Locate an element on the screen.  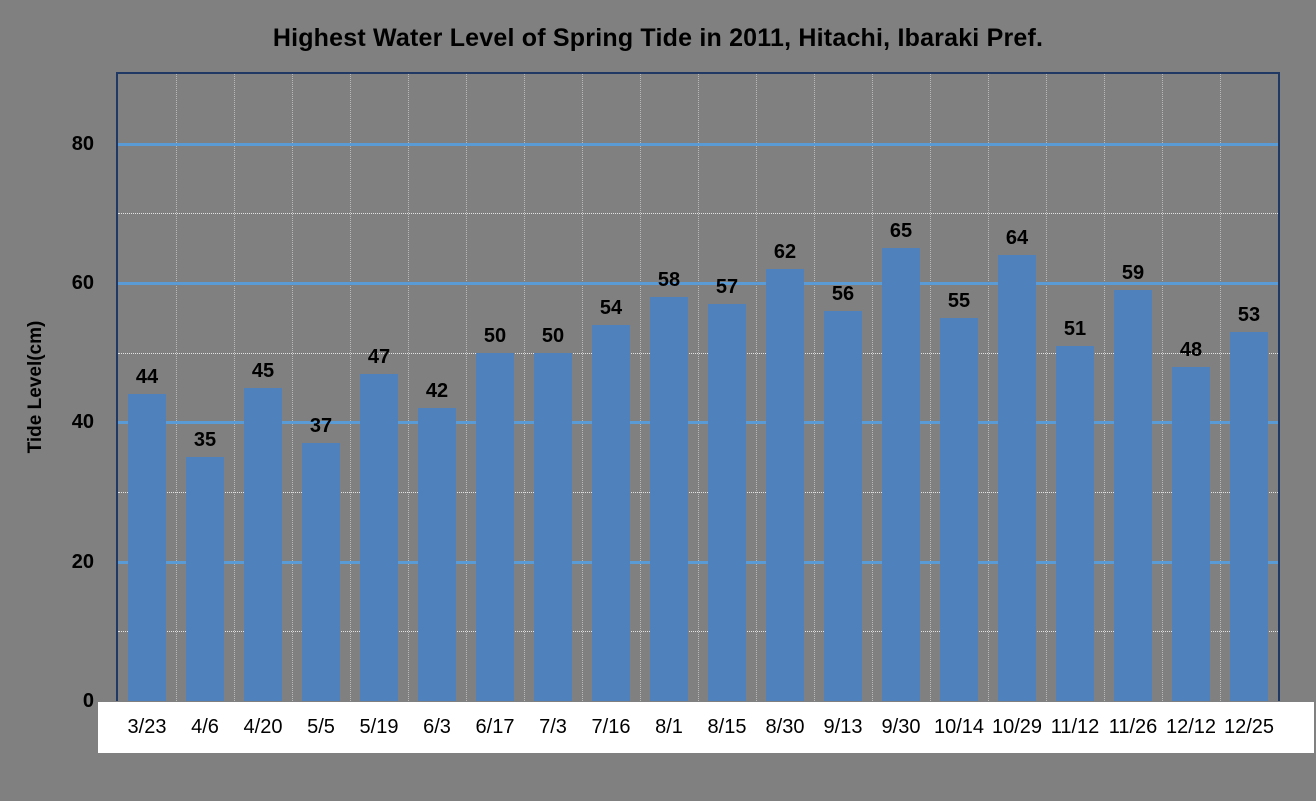
x-tick-label: 4/6 is located at coordinates (205, 727).